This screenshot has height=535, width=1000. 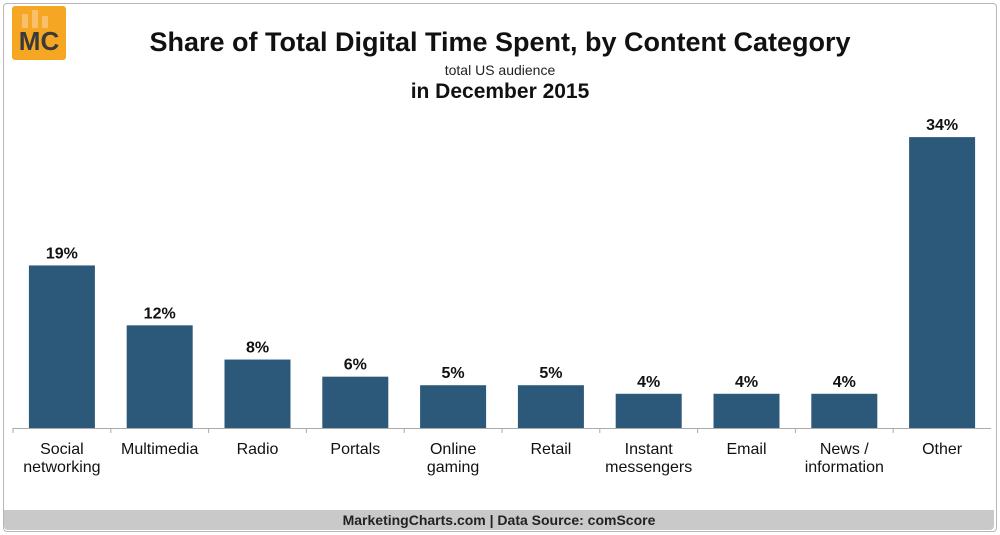 I want to click on category-label: Social networking, so click(x=61, y=458).